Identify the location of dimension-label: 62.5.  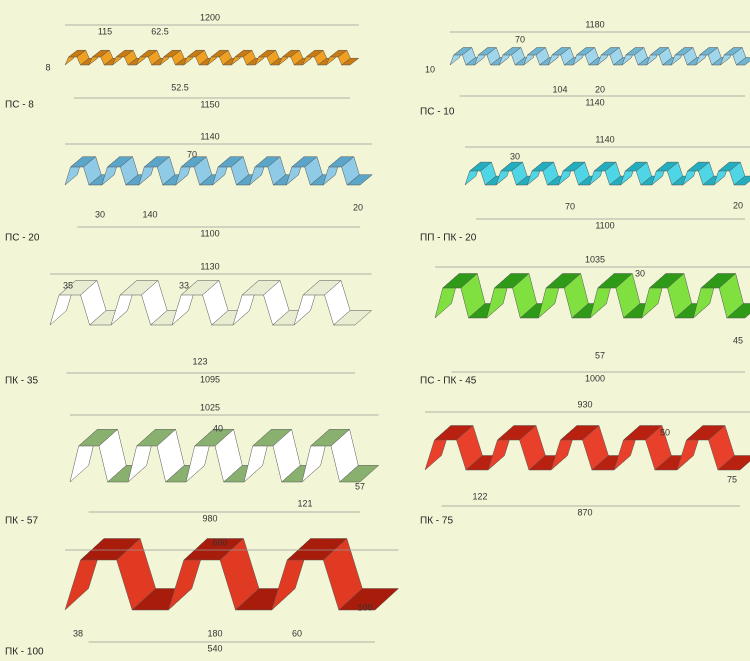
(160, 31).